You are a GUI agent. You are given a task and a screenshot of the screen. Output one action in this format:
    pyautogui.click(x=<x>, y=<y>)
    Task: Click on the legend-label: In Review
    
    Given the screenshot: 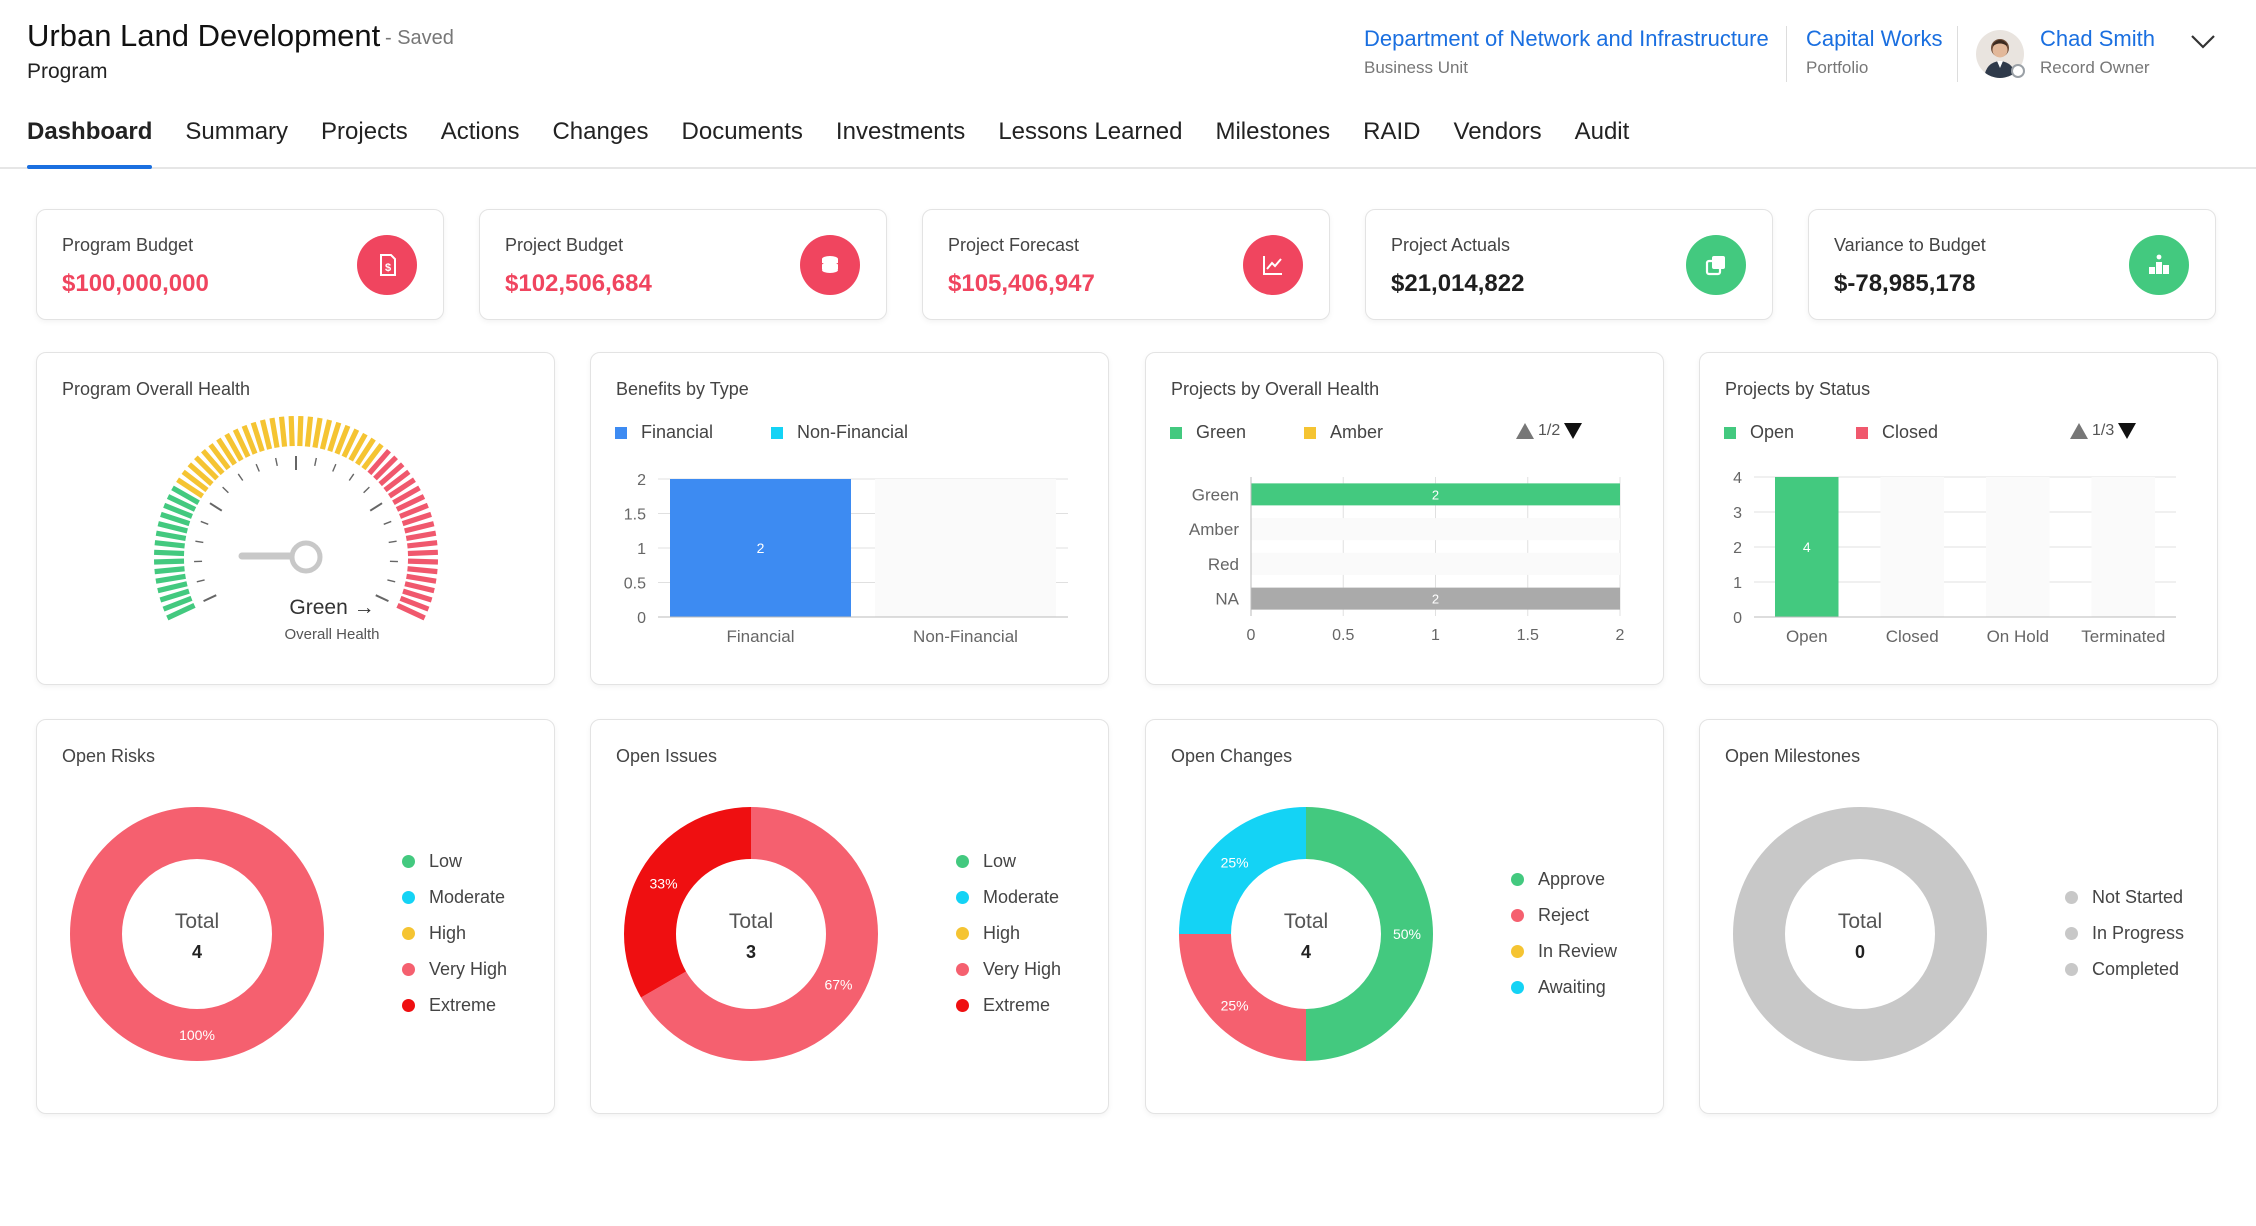 What is the action you would take?
    pyautogui.click(x=1578, y=951)
    